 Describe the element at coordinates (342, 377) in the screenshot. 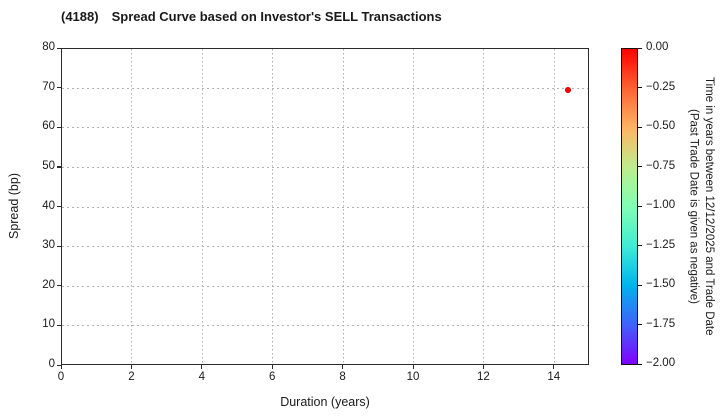

I see `x-tick-label: 8` at that location.